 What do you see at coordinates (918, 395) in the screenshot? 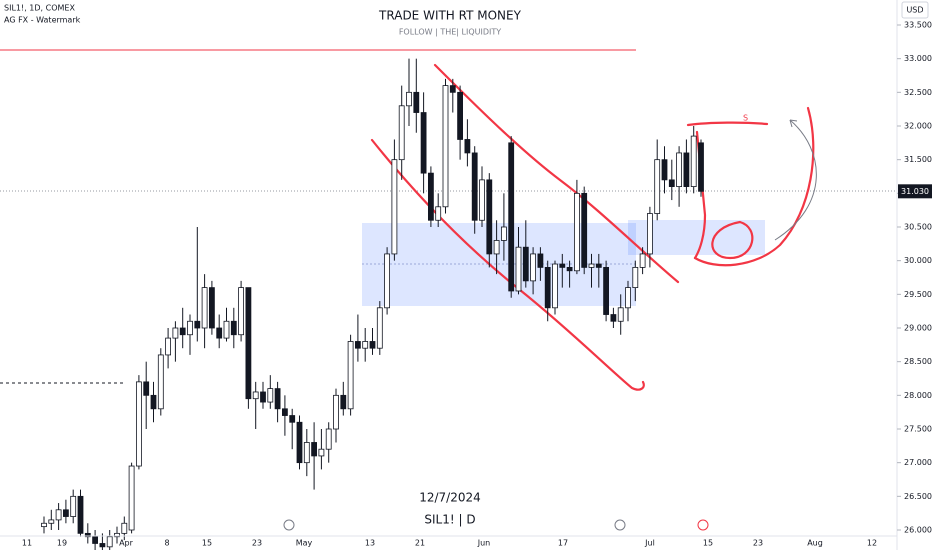
I see `y-tick-label: 28.000` at bounding box center [918, 395].